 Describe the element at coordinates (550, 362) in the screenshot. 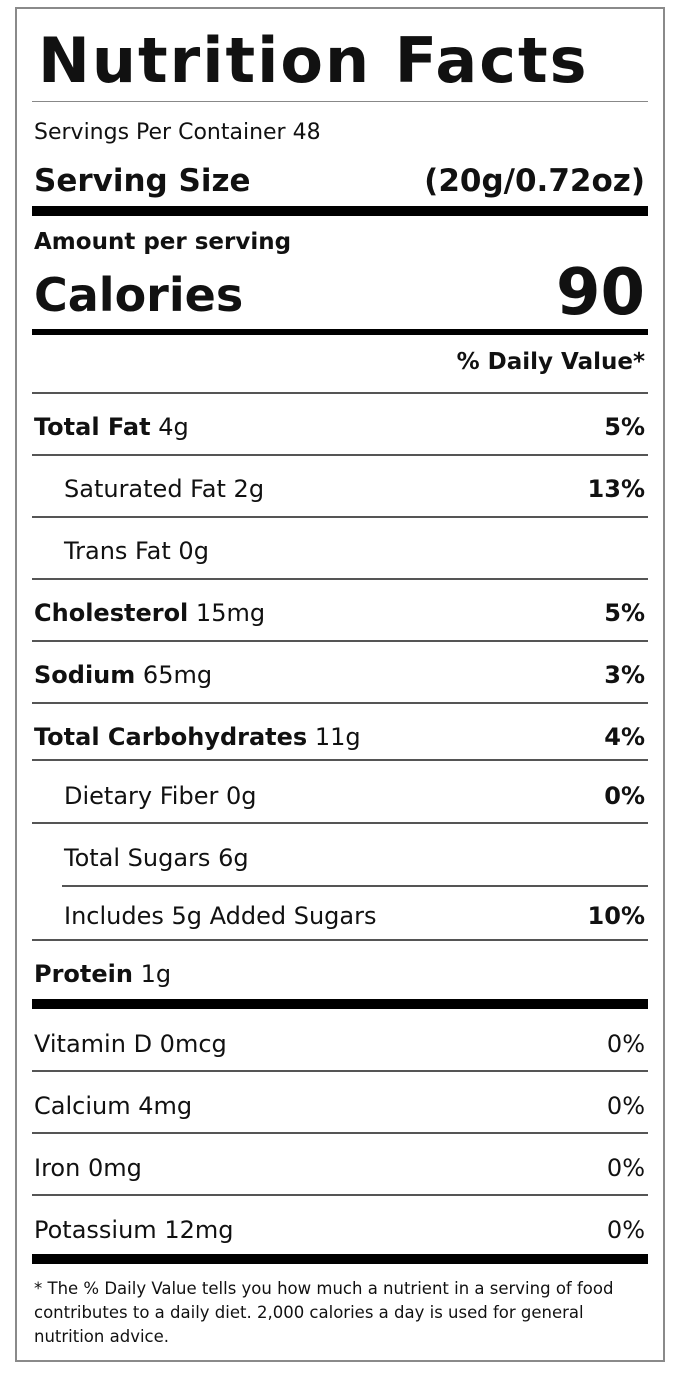

I see `daily-value-header: % Daily Value*` at that location.